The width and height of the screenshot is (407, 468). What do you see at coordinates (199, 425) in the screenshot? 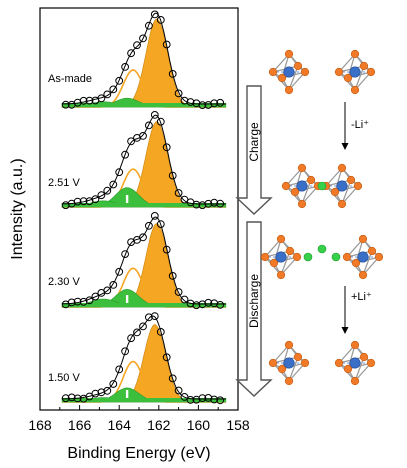
I see `x-tick-label: 160` at bounding box center [199, 425].